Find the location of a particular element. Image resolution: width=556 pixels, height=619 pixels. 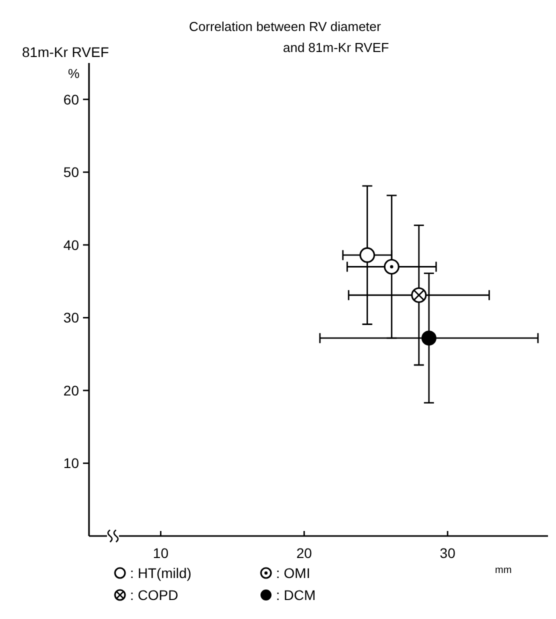

legend-label: : DCM is located at coordinates (296, 595).